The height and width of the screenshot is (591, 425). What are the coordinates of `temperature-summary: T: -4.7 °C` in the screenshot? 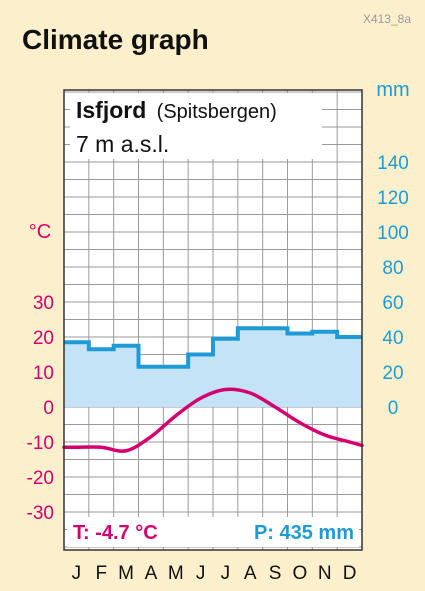 It's located at (115, 533).